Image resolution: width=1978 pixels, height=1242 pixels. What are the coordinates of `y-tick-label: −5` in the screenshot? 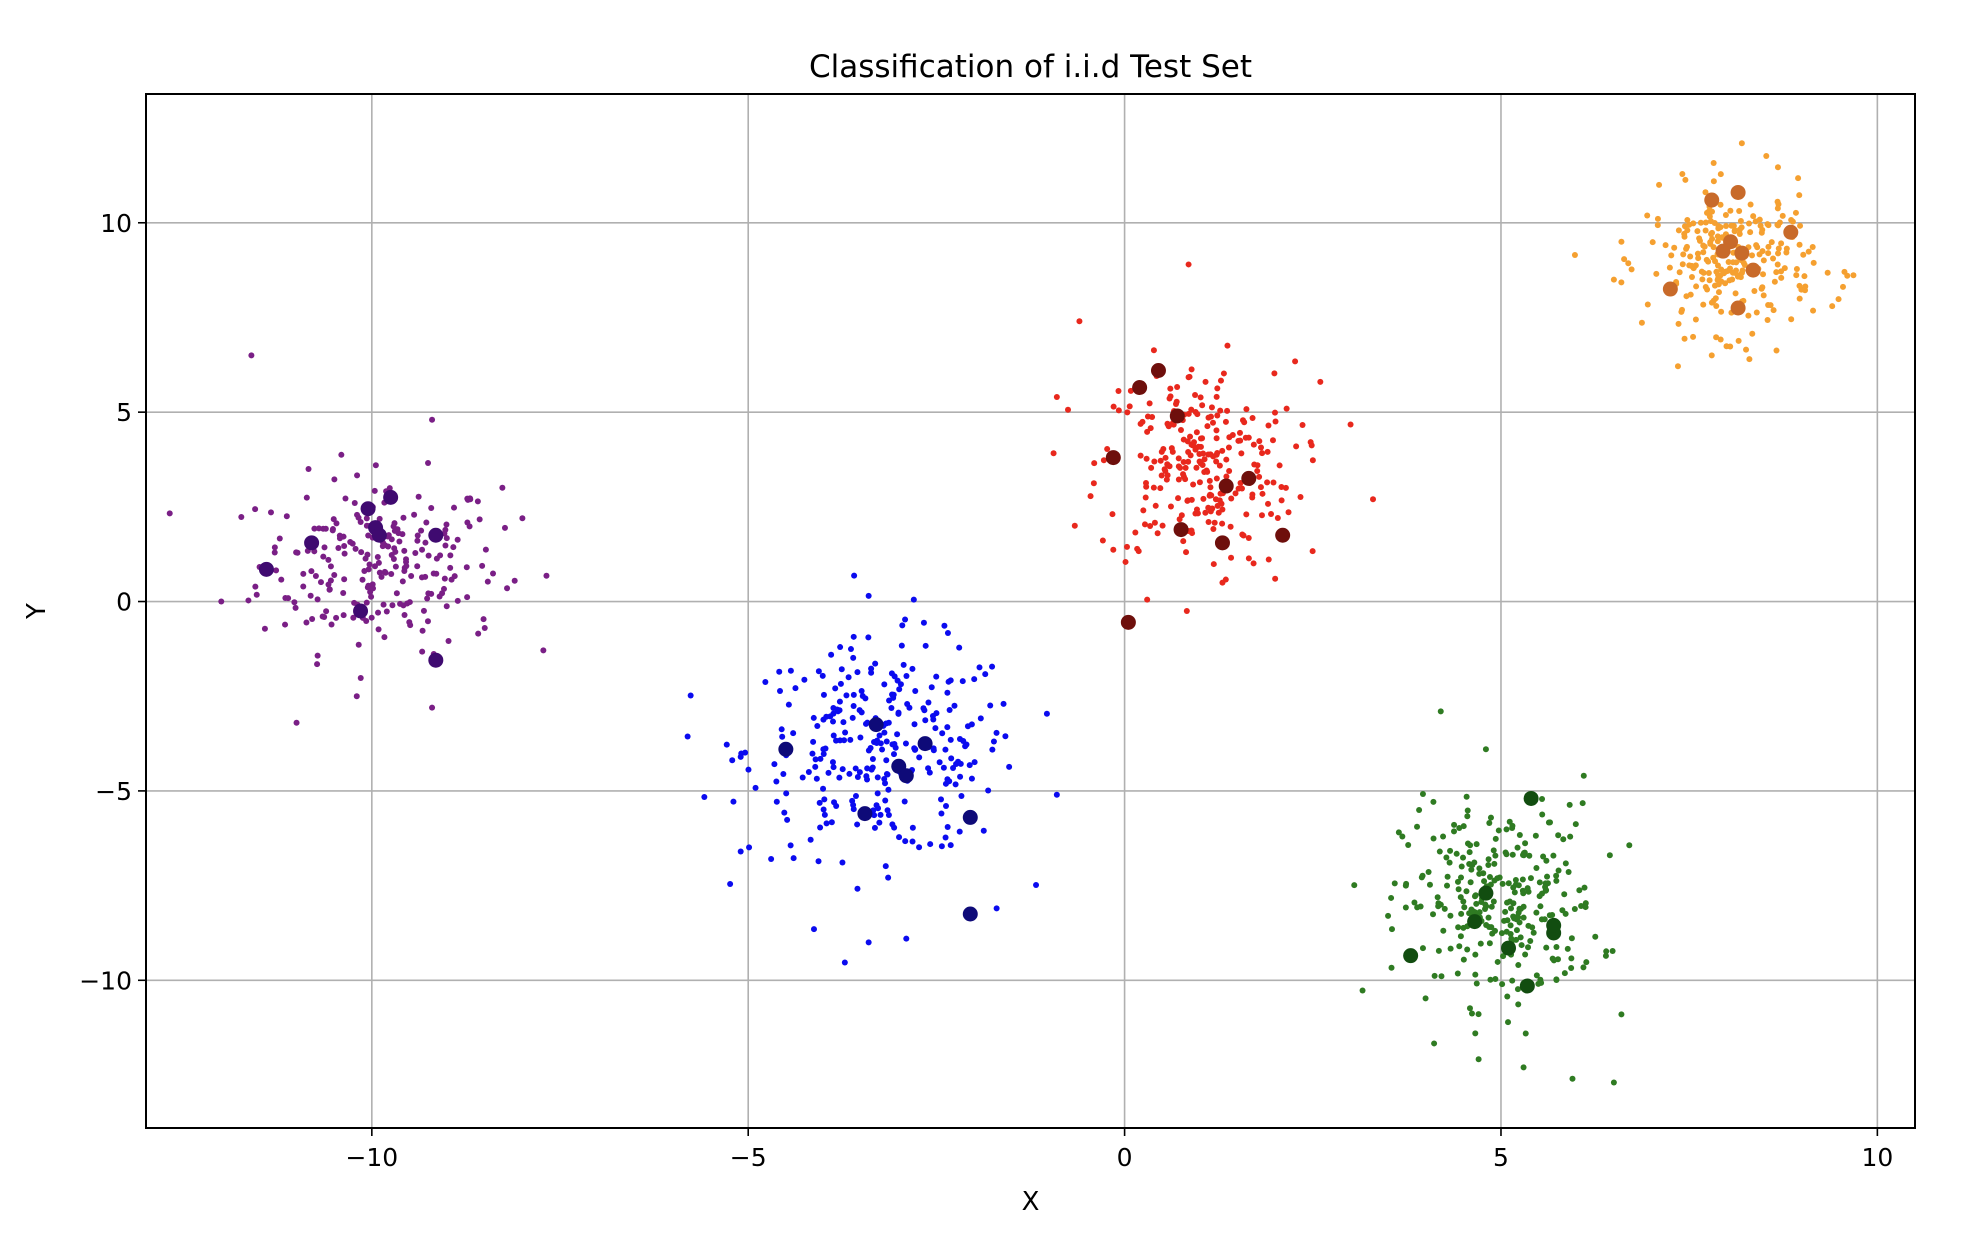 It's located at (113, 791).